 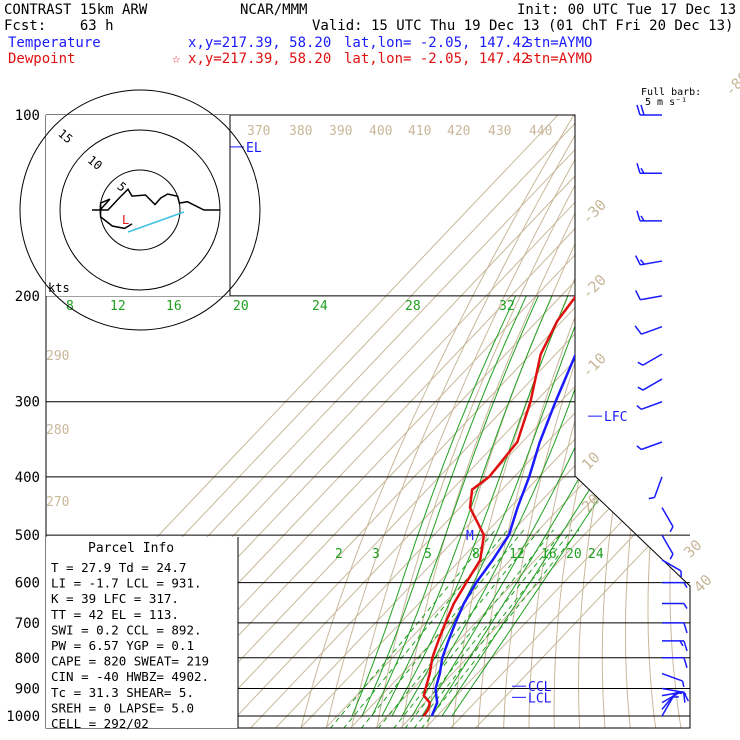 What do you see at coordinates (540, 698) in the screenshot?
I see `level-marker-label: LCL` at bounding box center [540, 698].